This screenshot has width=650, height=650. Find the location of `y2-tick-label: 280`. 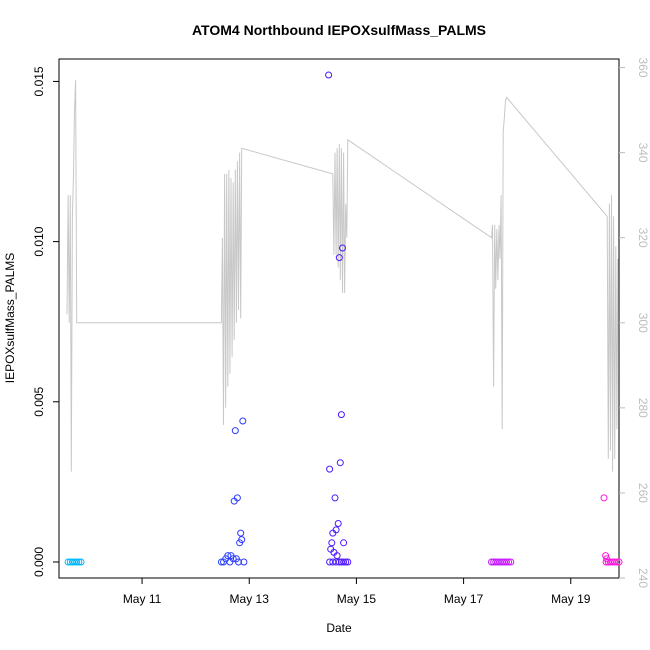

y2-tick-label: 280 is located at coordinates (643, 408).